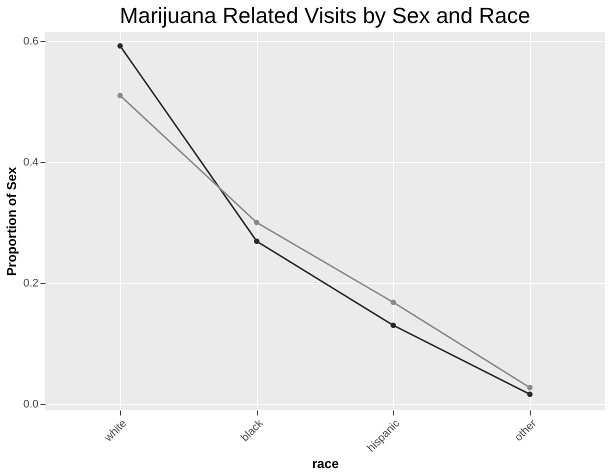 This screenshot has height=476, width=610. Describe the element at coordinates (325, 15) in the screenshot. I see `chart-title: Marijuana Related Visits by Sex and Race` at that location.